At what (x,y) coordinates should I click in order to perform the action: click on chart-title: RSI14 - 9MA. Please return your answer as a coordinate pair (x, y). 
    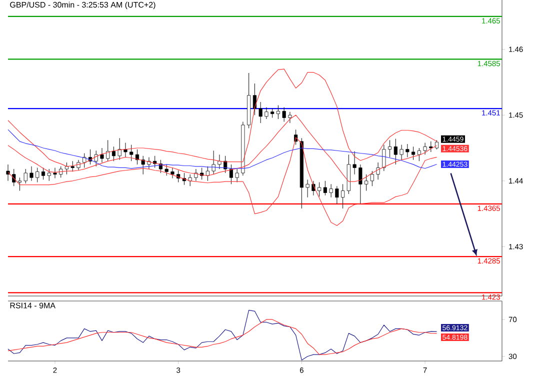
    Looking at the image, I should click on (33, 305).